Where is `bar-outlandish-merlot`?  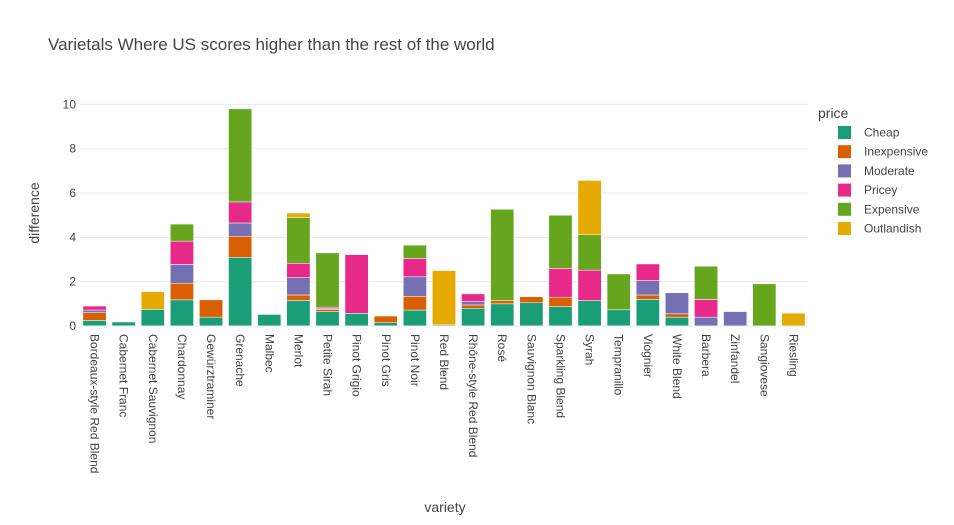 bar-outlandish-merlot is located at coordinates (298, 215).